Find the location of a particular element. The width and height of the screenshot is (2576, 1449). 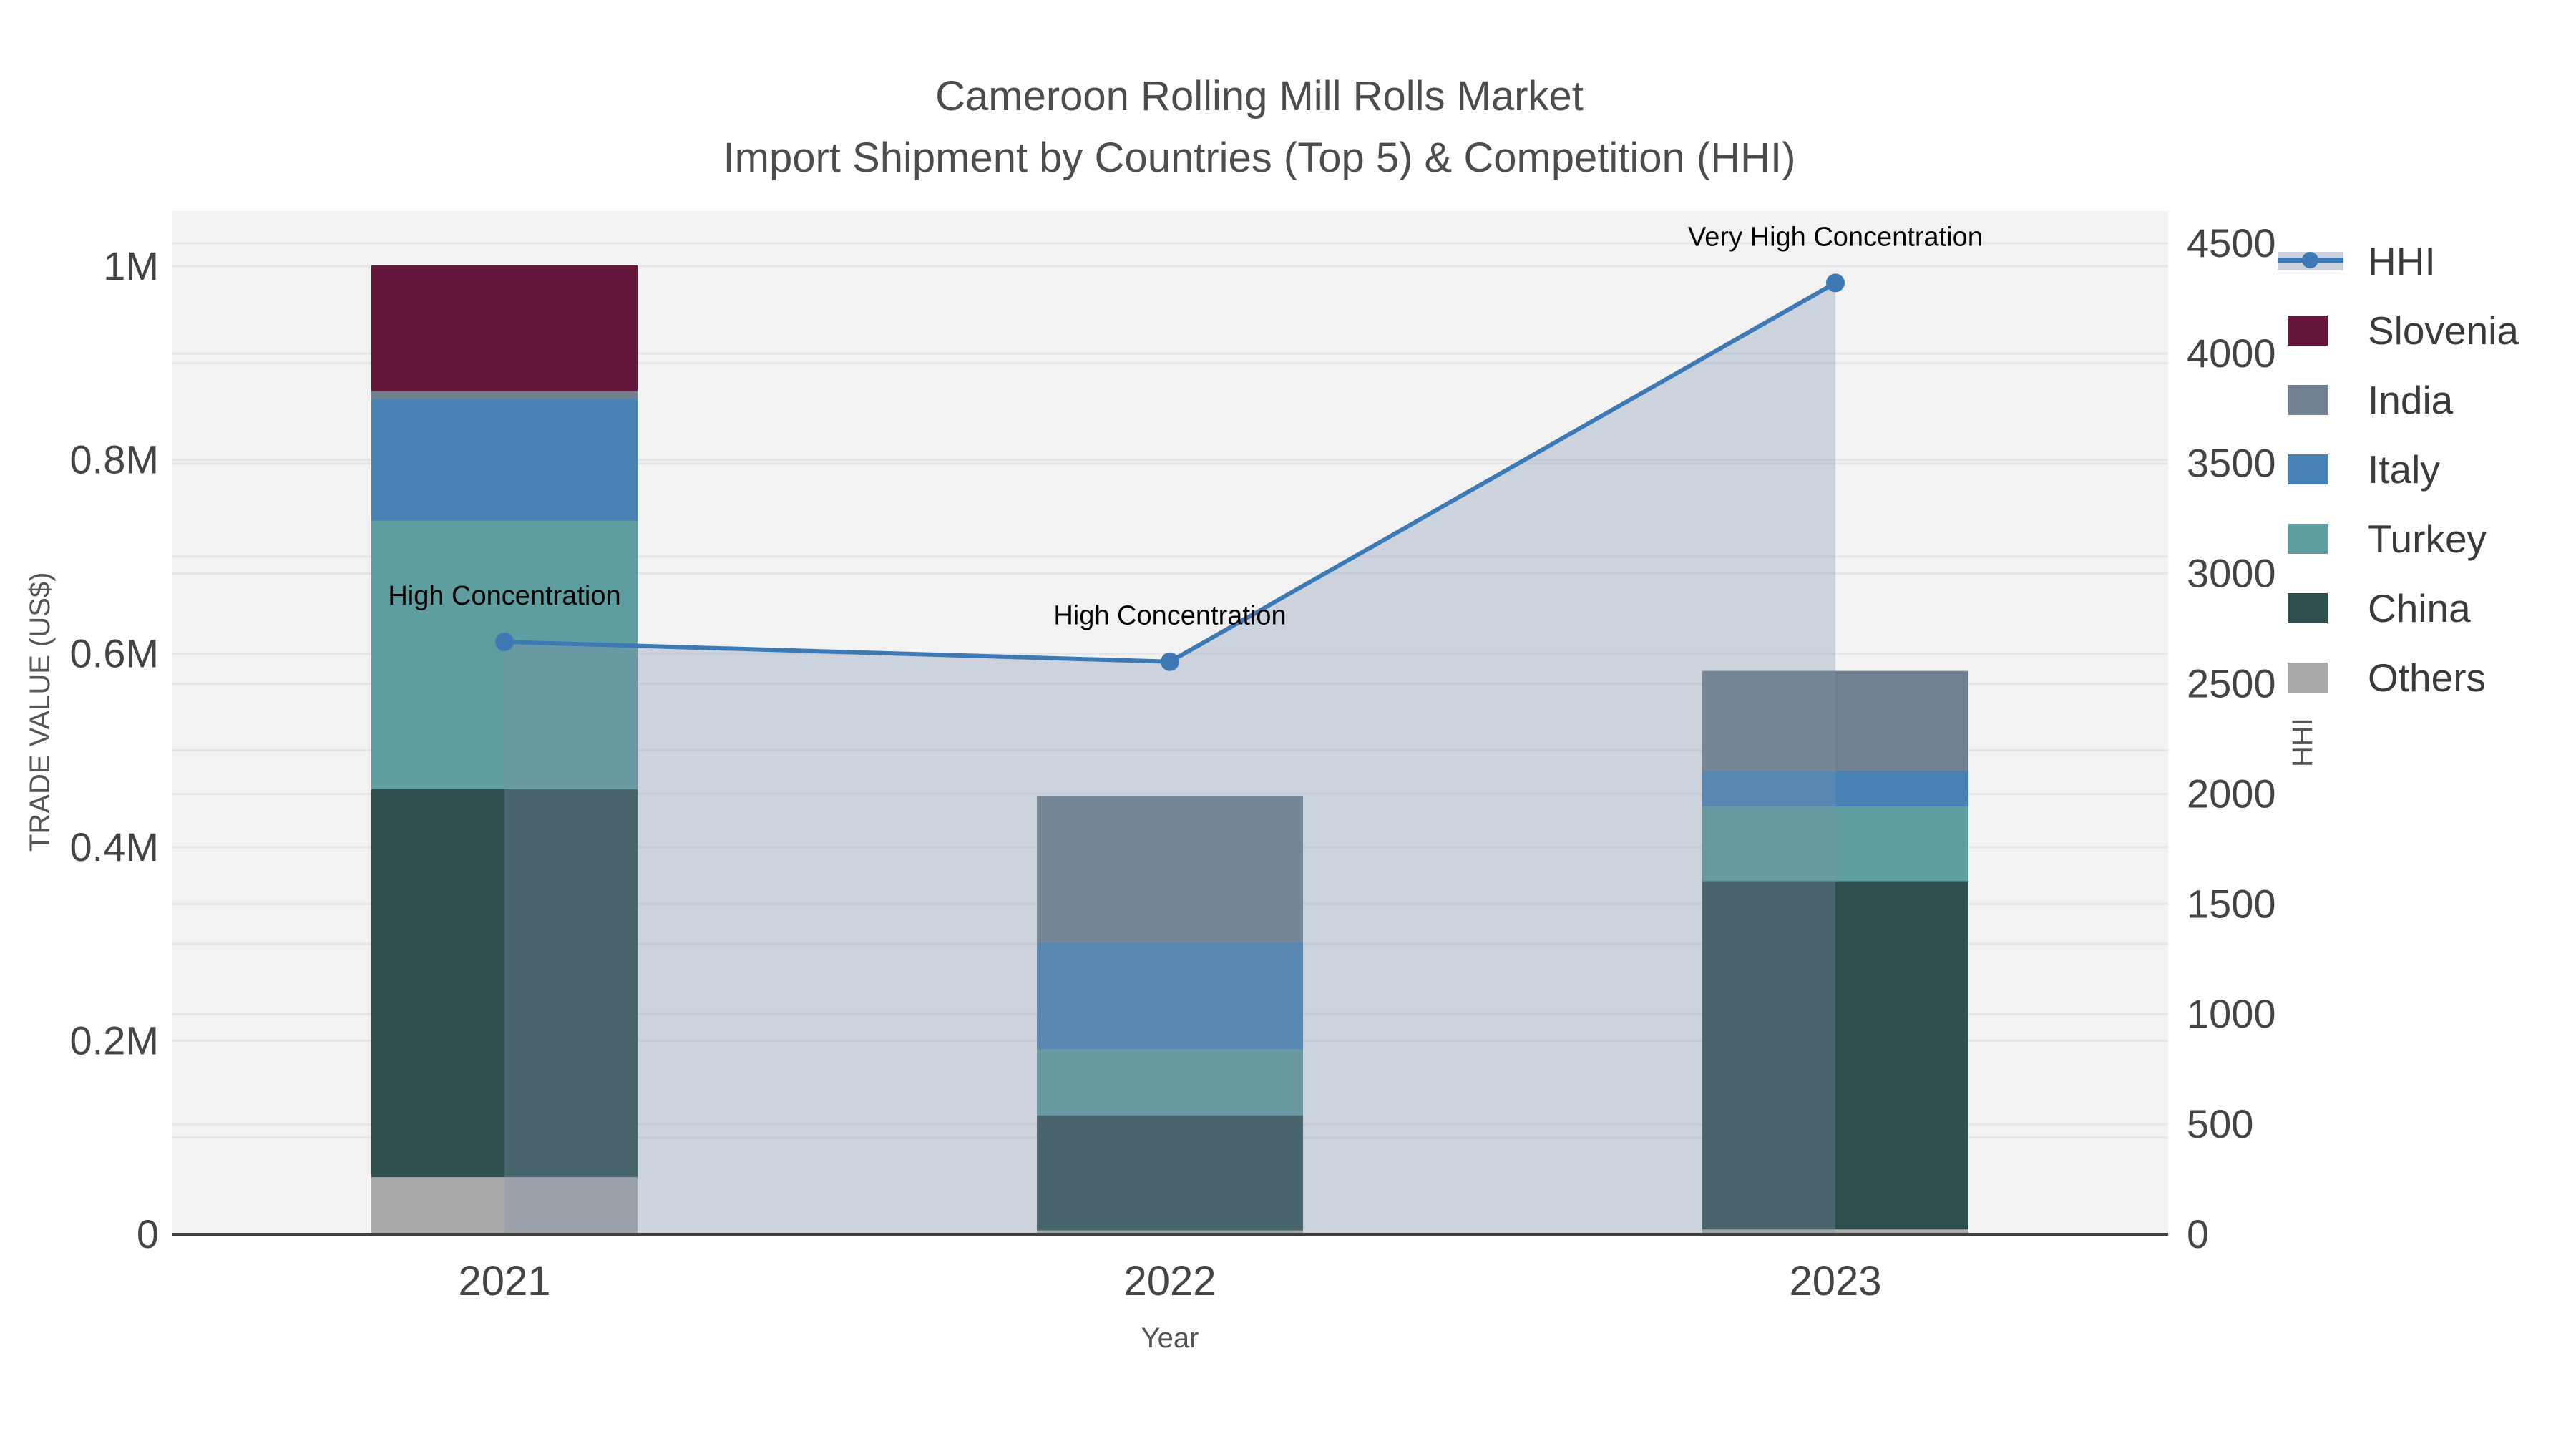

y-right-tick-label: 3500 is located at coordinates (2231, 463).